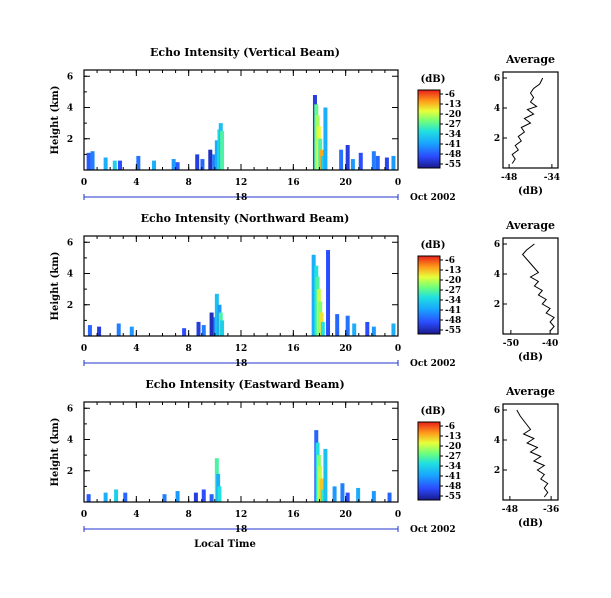 The image size is (611, 598). I want to click on average-y-tick-label: 4, so click(497, 109).